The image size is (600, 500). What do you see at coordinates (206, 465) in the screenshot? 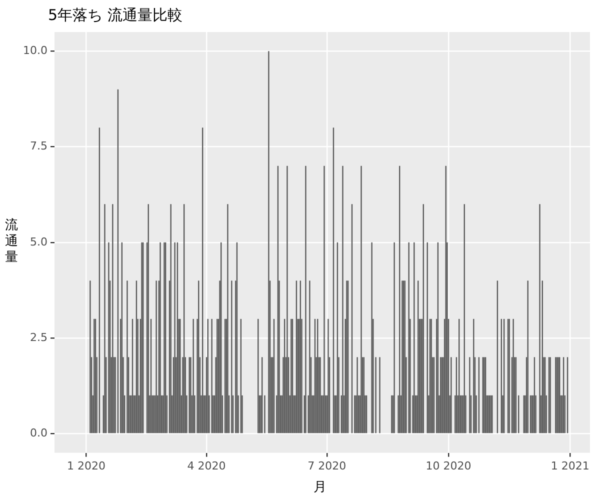
I see `x-tick-label: 4 2020` at bounding box center [206, 465].